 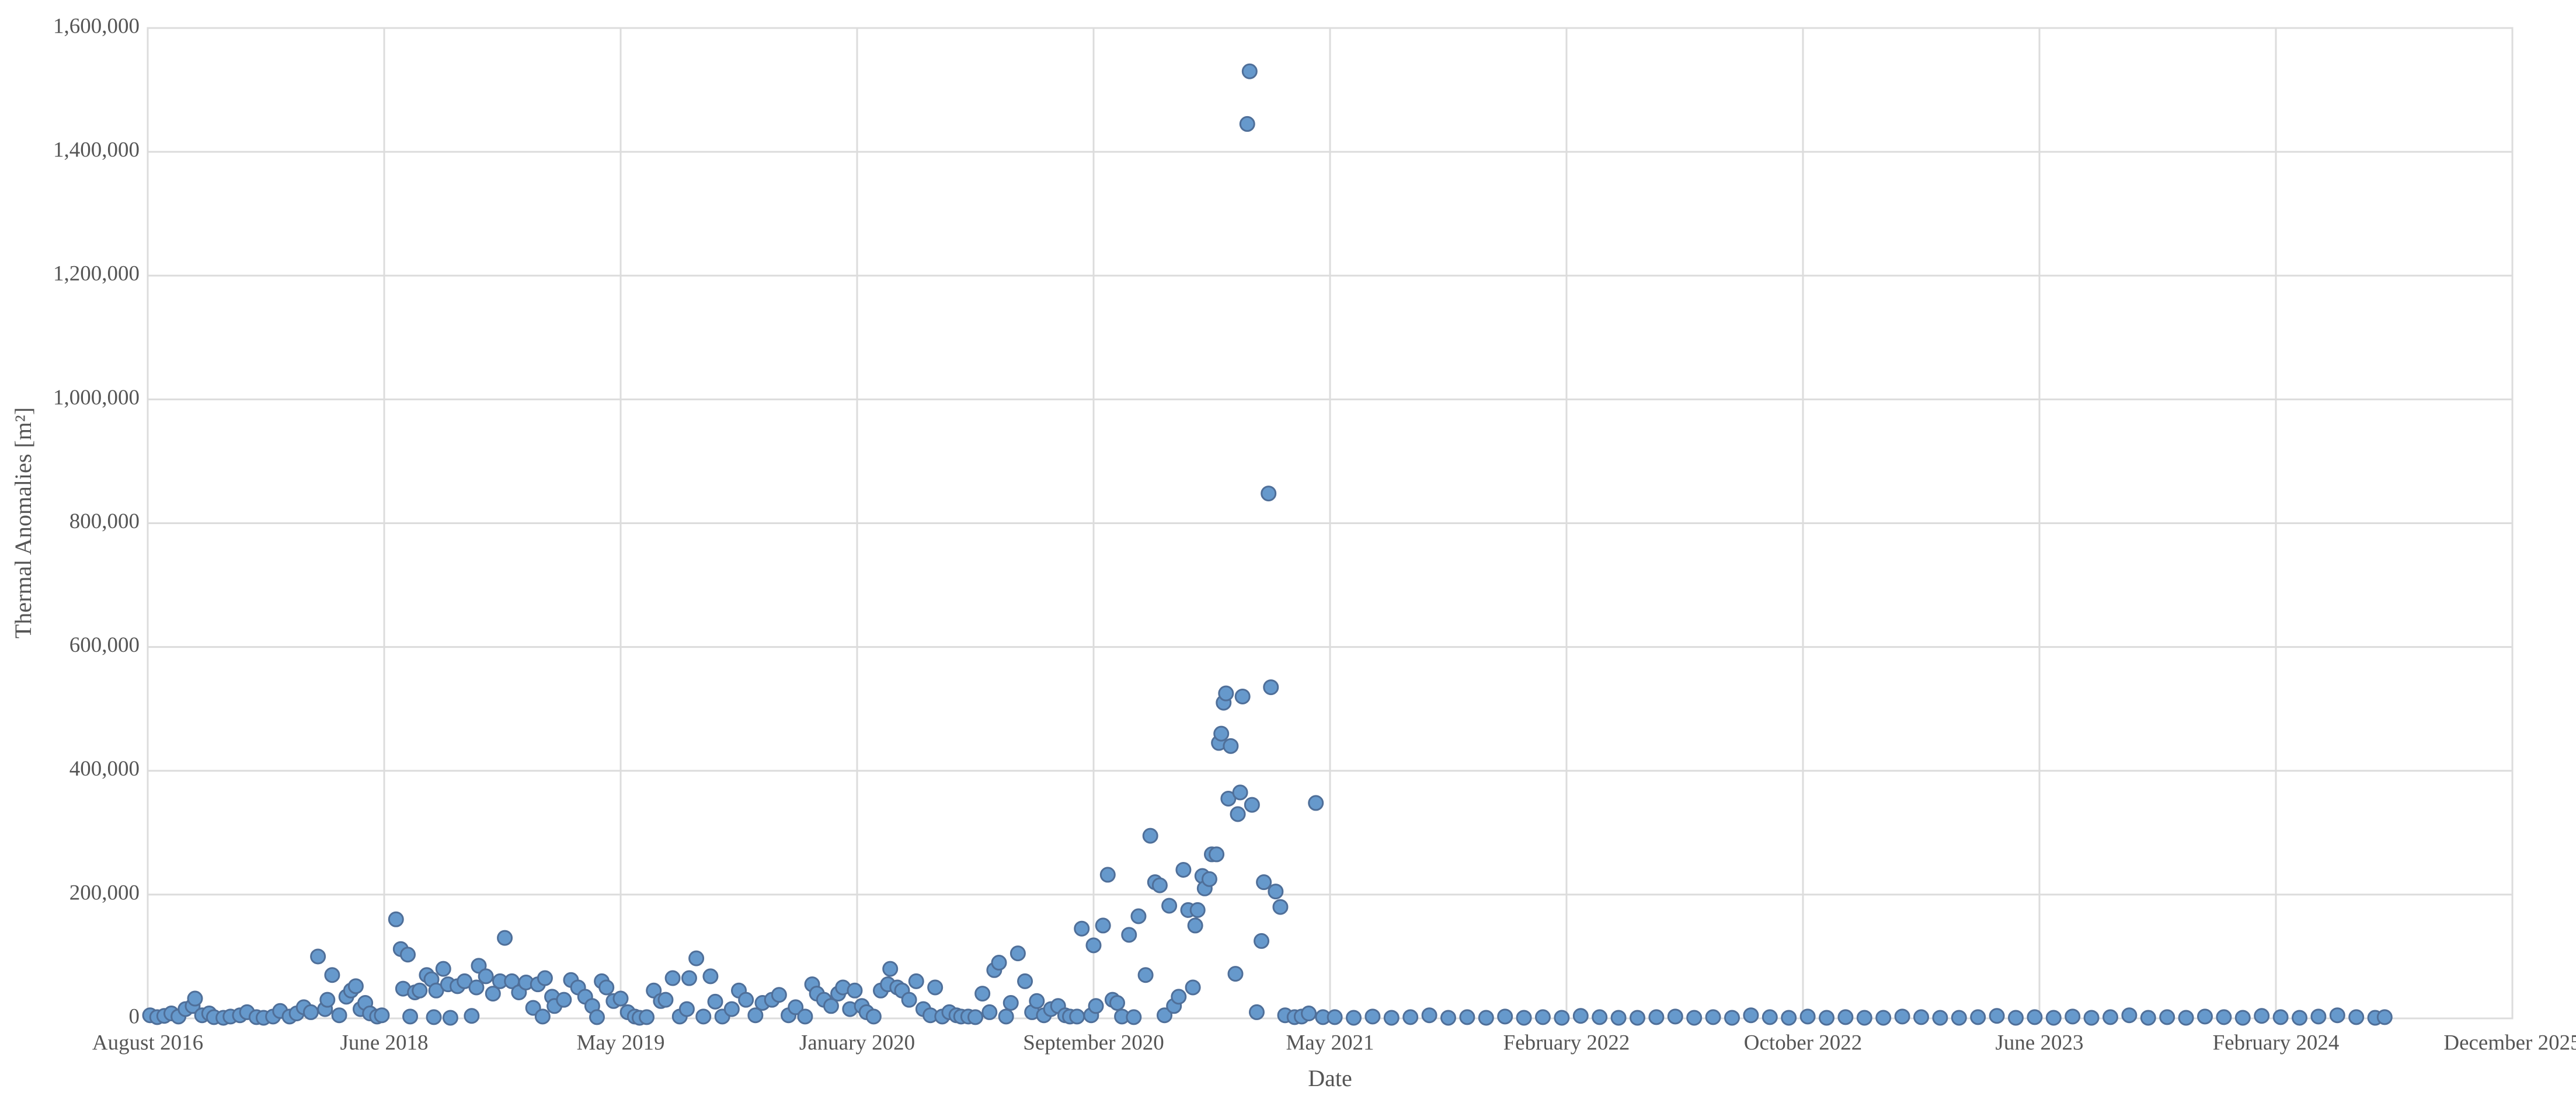 I want to click on x-tick-label: October 2022, so click(x=1803, y=1043).